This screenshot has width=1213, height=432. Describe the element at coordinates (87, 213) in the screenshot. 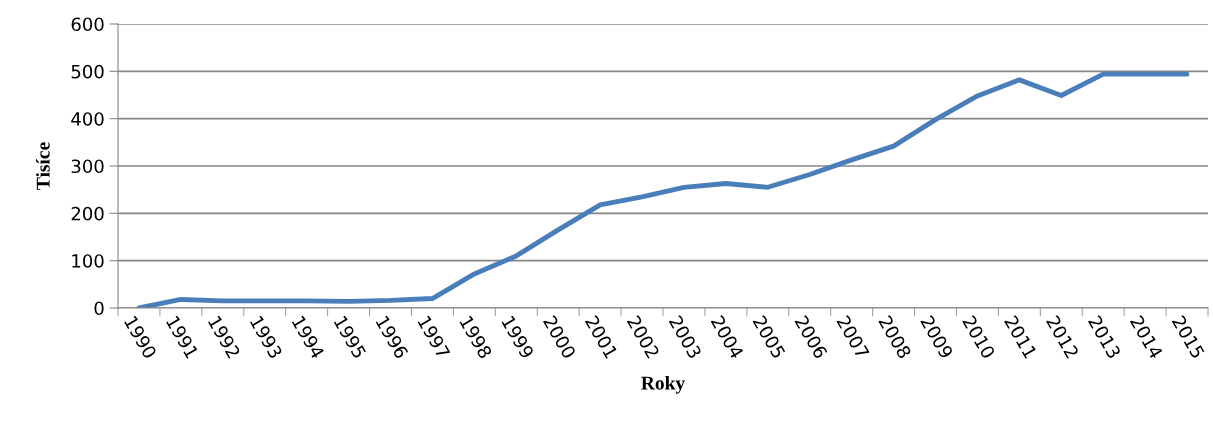

I see `y-tick-label: 200` at that location.